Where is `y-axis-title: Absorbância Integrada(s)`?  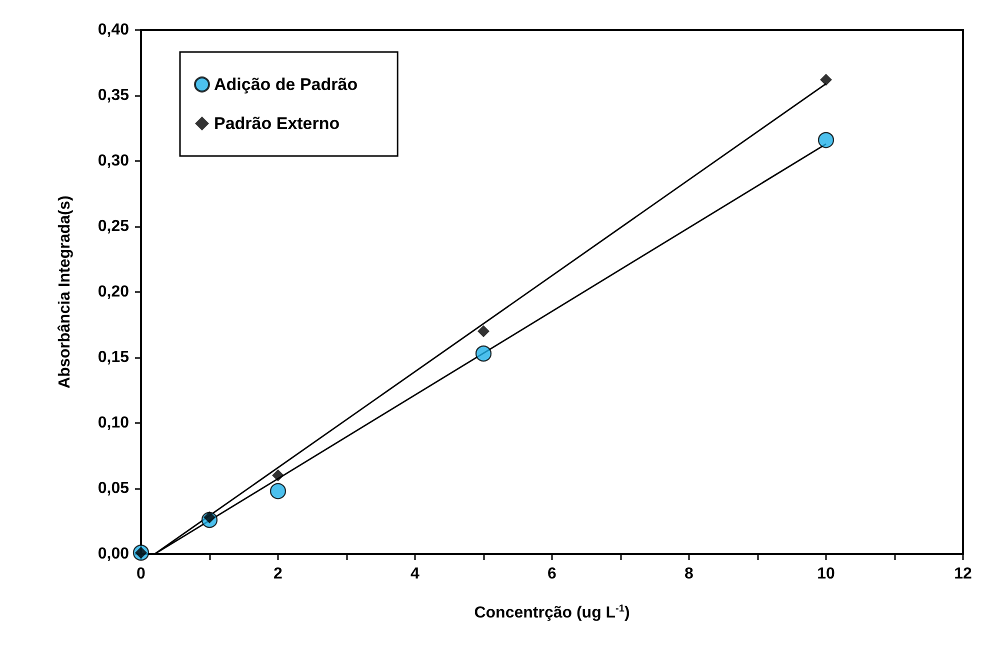 y-axis-title: Absorbância Integrada(s) is located at coordinates (65, 292).